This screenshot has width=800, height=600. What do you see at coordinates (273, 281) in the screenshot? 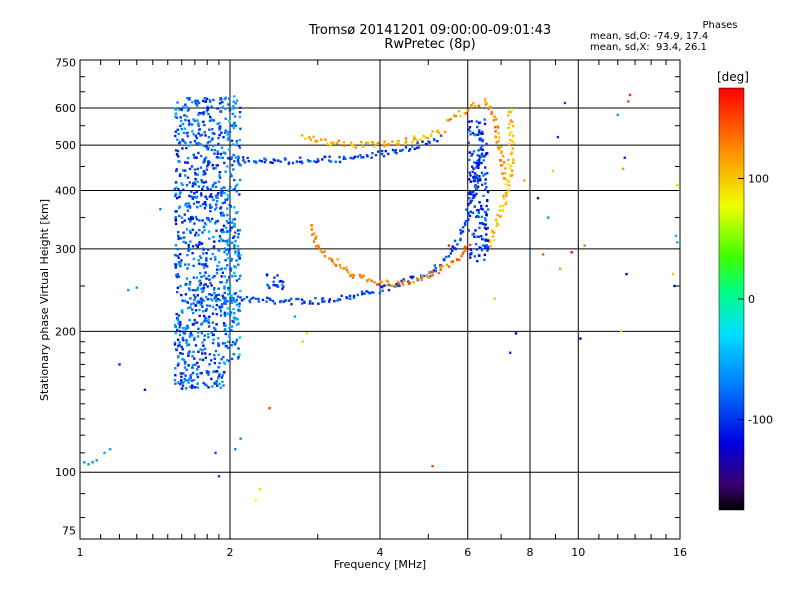
I see `cluster-2-point` at bounding box center [273, 281].